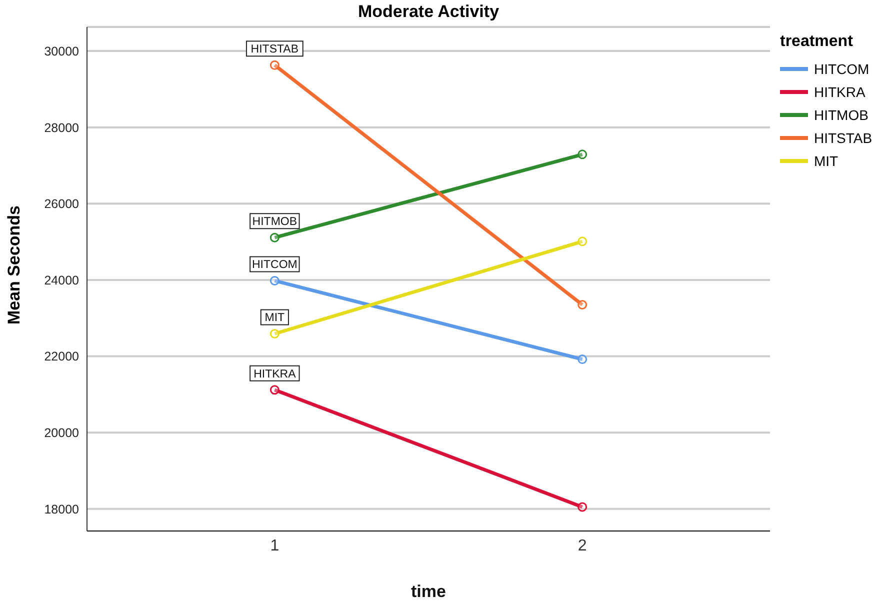  Describe the element at coordinates (841, 114) in the screenshot. I see `legend-label: HITMOB` at that location.